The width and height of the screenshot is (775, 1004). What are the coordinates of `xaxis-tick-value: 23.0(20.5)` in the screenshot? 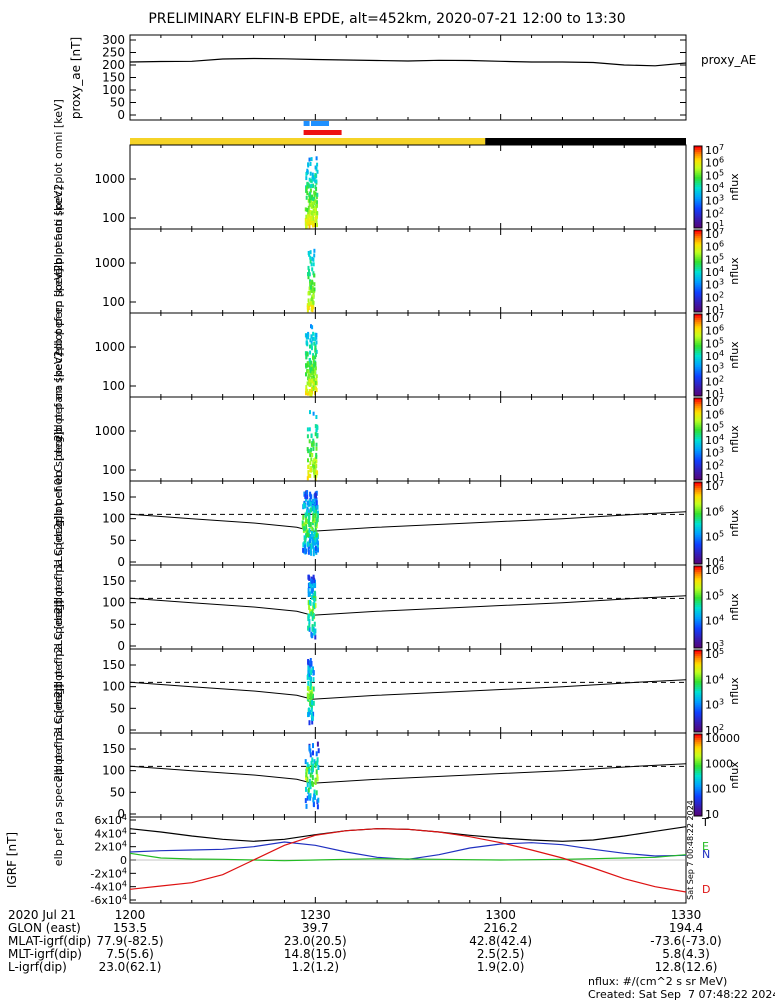 It's located at (315, 941).